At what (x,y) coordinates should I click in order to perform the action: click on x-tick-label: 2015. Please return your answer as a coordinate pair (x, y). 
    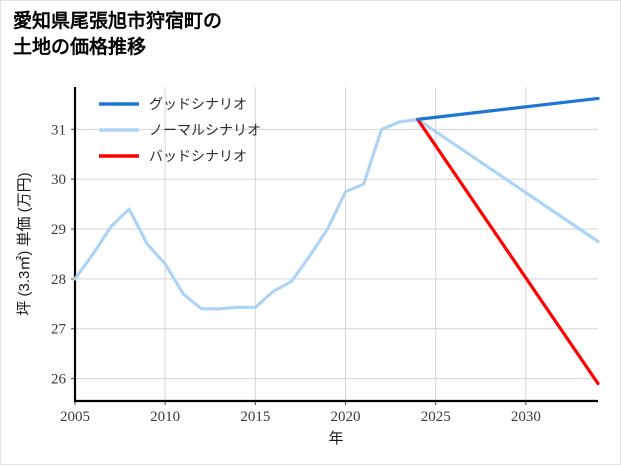
    Looking at the image, I should click on (255, 417).